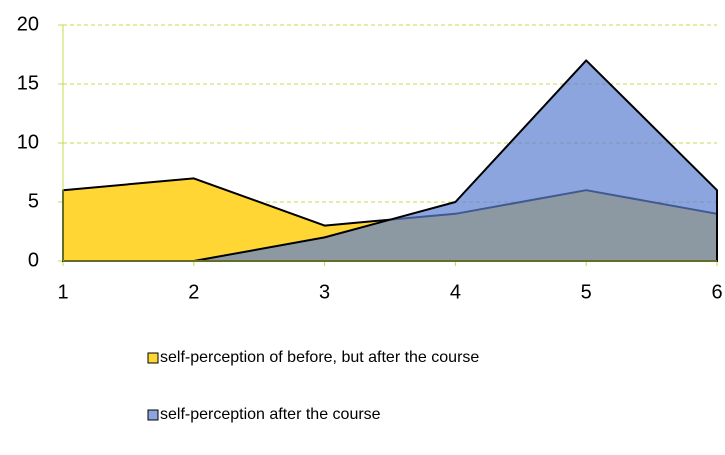  What do you see at coordinates (28, 24) in the screenshot?
I see `y-tick-label: 20` at bounding box center [28, 24].